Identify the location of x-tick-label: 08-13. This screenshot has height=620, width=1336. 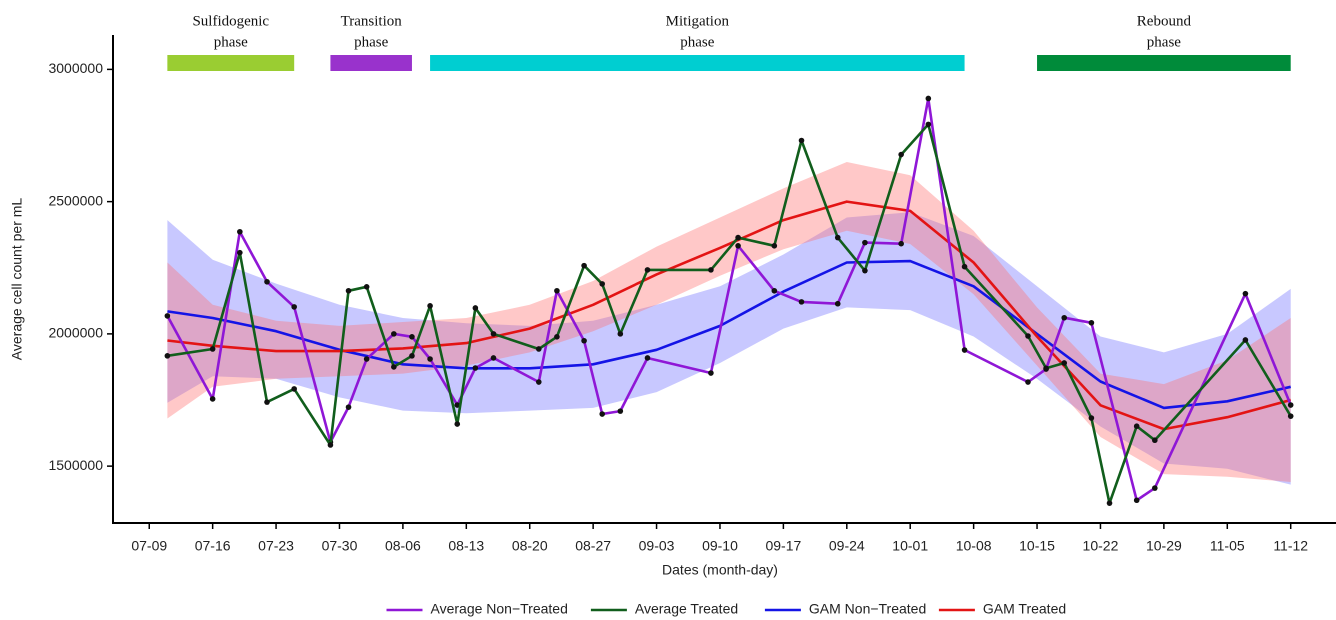
(466, 546).